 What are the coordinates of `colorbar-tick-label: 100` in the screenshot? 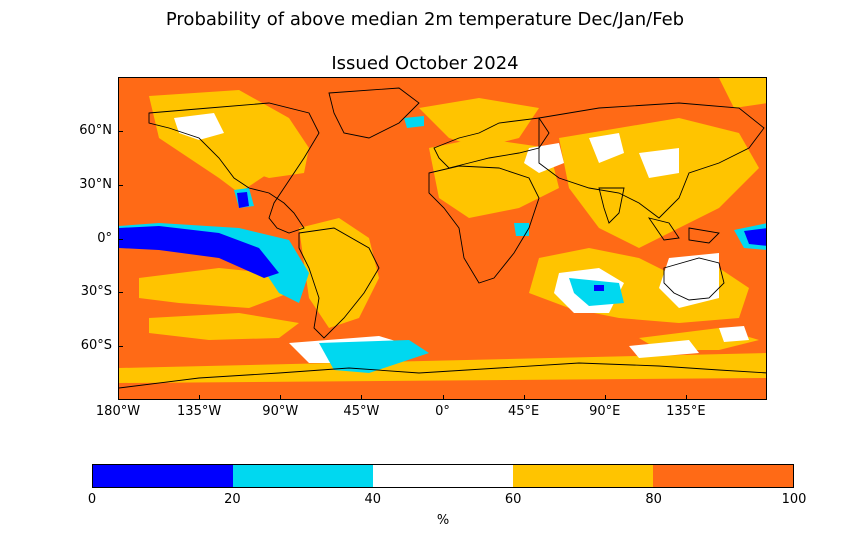 It's located at (794, 499).